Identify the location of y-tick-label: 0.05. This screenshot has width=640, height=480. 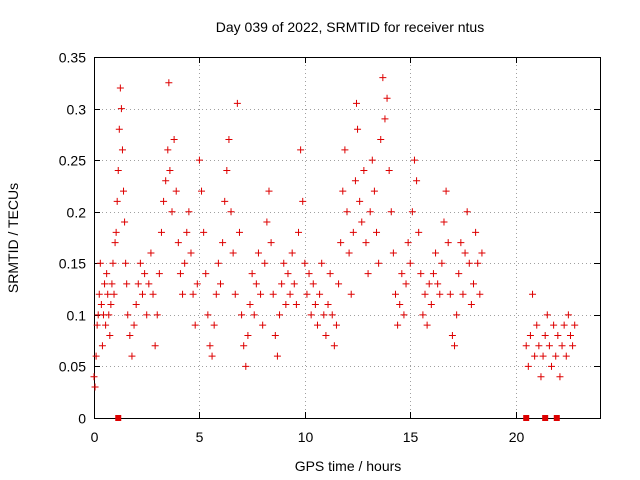
(72, 367).